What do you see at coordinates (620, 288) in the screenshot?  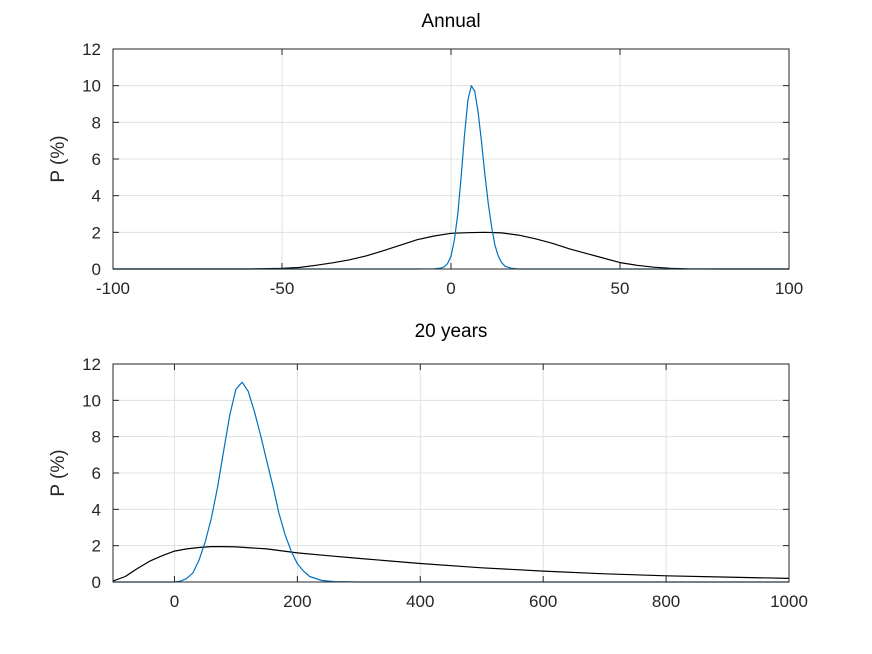 I see `x-tick-label: 50` at bounding box center [620, 288].